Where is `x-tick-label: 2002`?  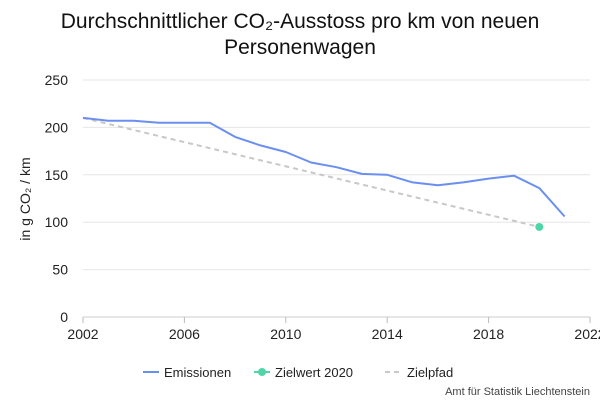
x-tick-label: 2002 is located at coordinates (82, 334).